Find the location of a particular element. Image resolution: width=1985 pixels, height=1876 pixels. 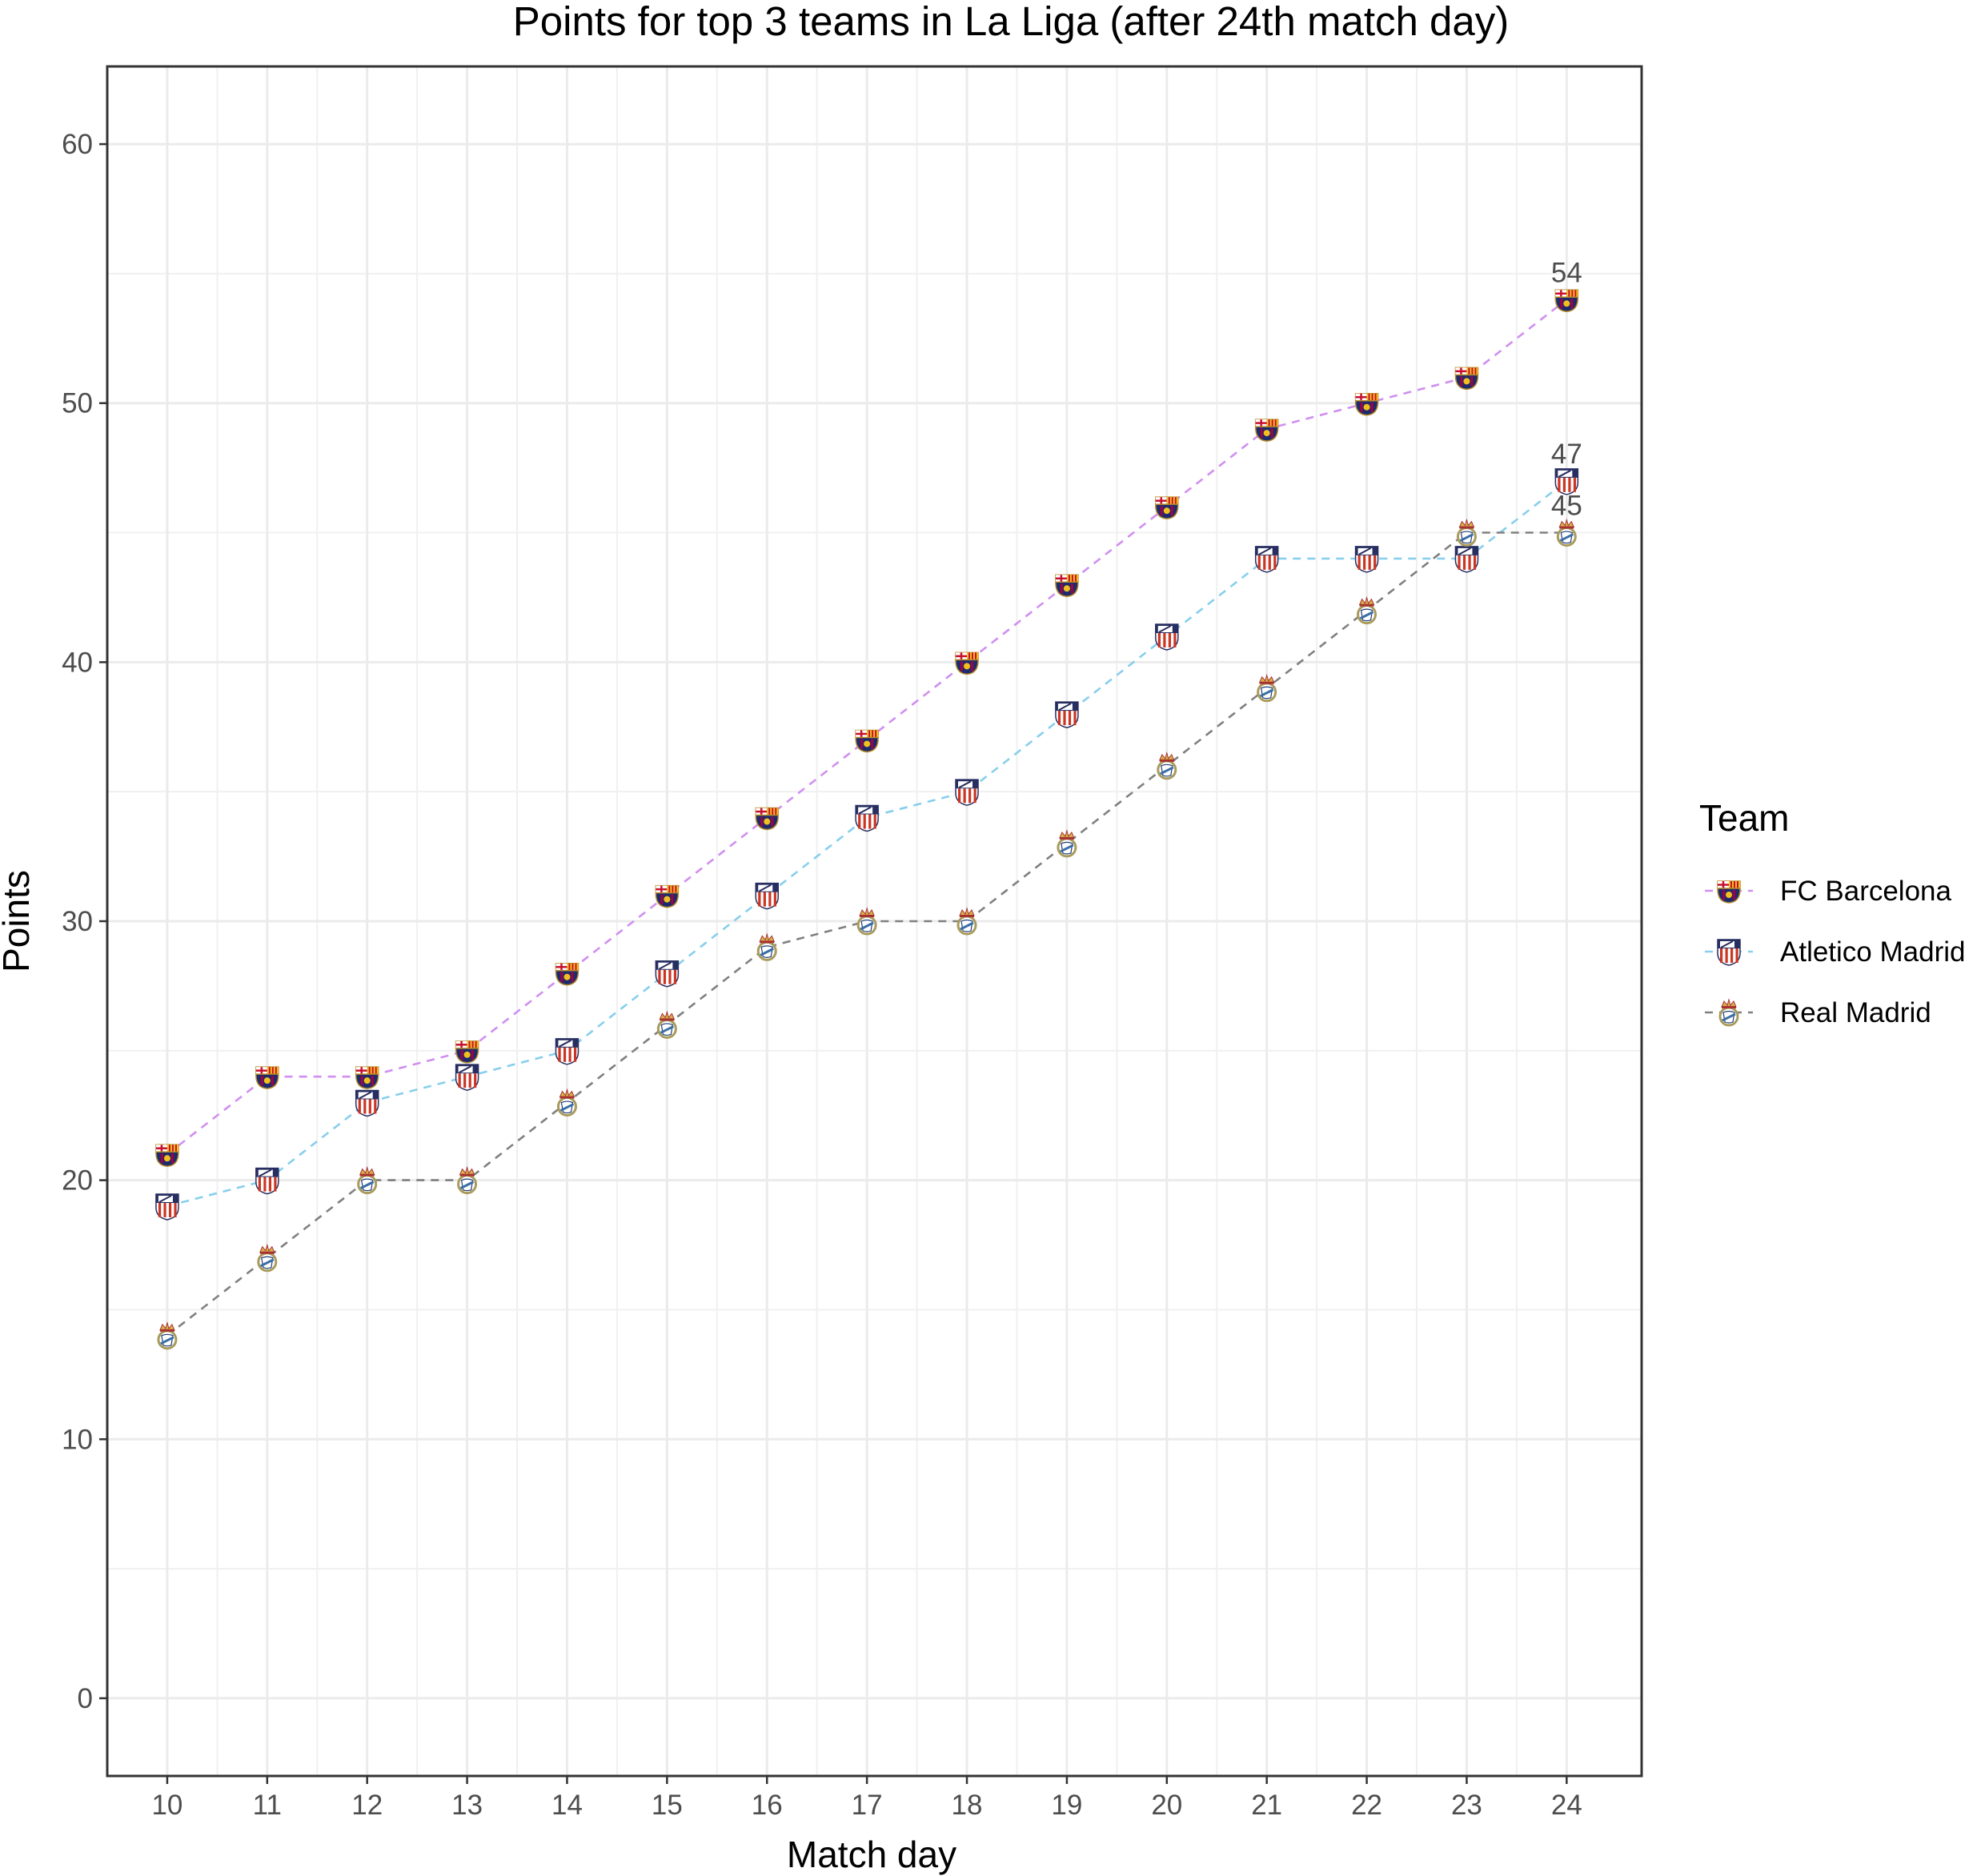

x-tick-label: 23 is located at coordinates (1466, 1806).